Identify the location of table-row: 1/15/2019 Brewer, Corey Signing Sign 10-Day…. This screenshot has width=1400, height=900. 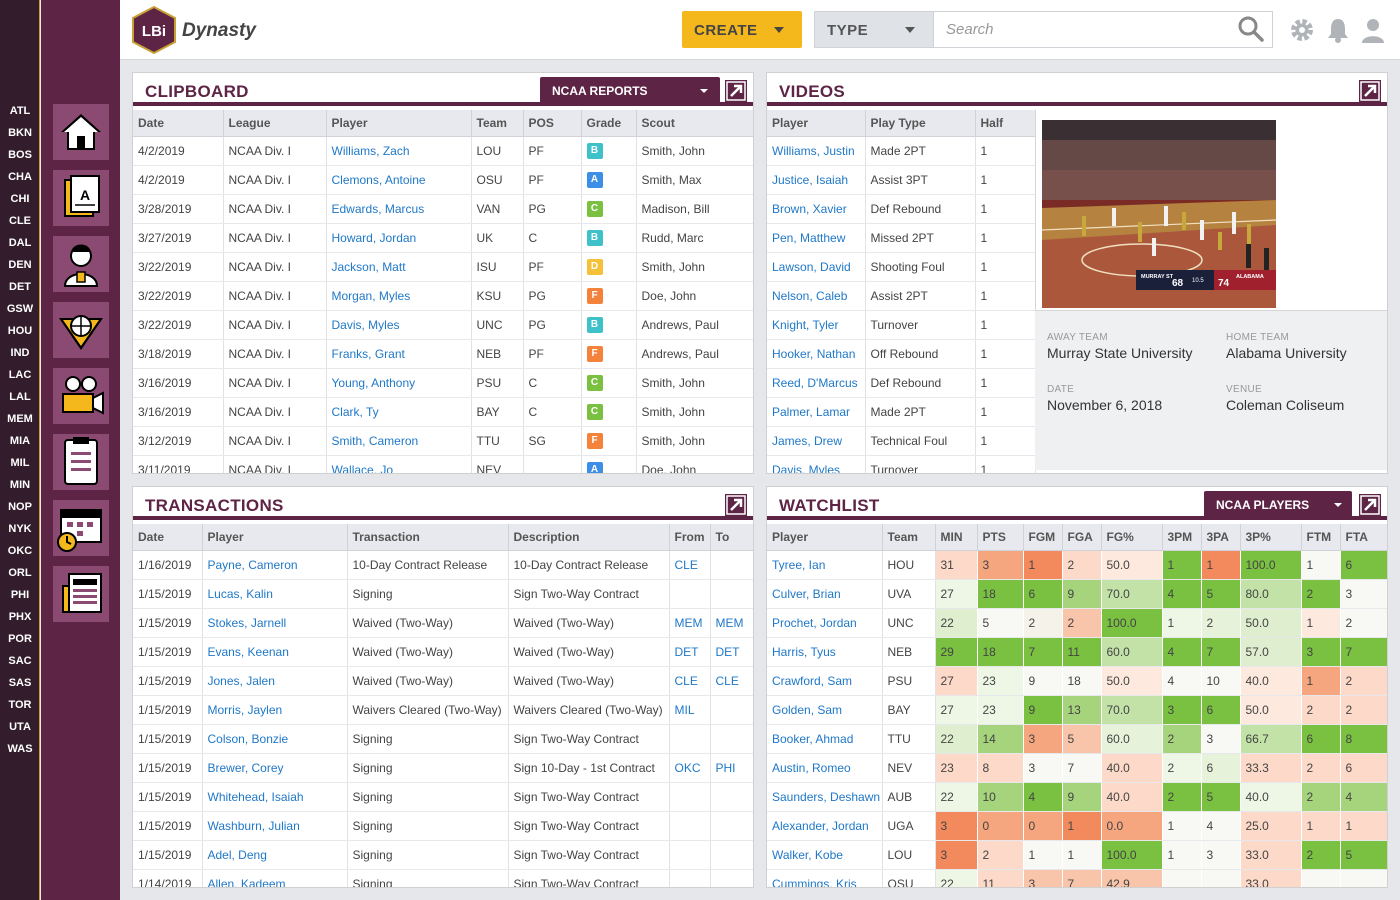
(443, 768).